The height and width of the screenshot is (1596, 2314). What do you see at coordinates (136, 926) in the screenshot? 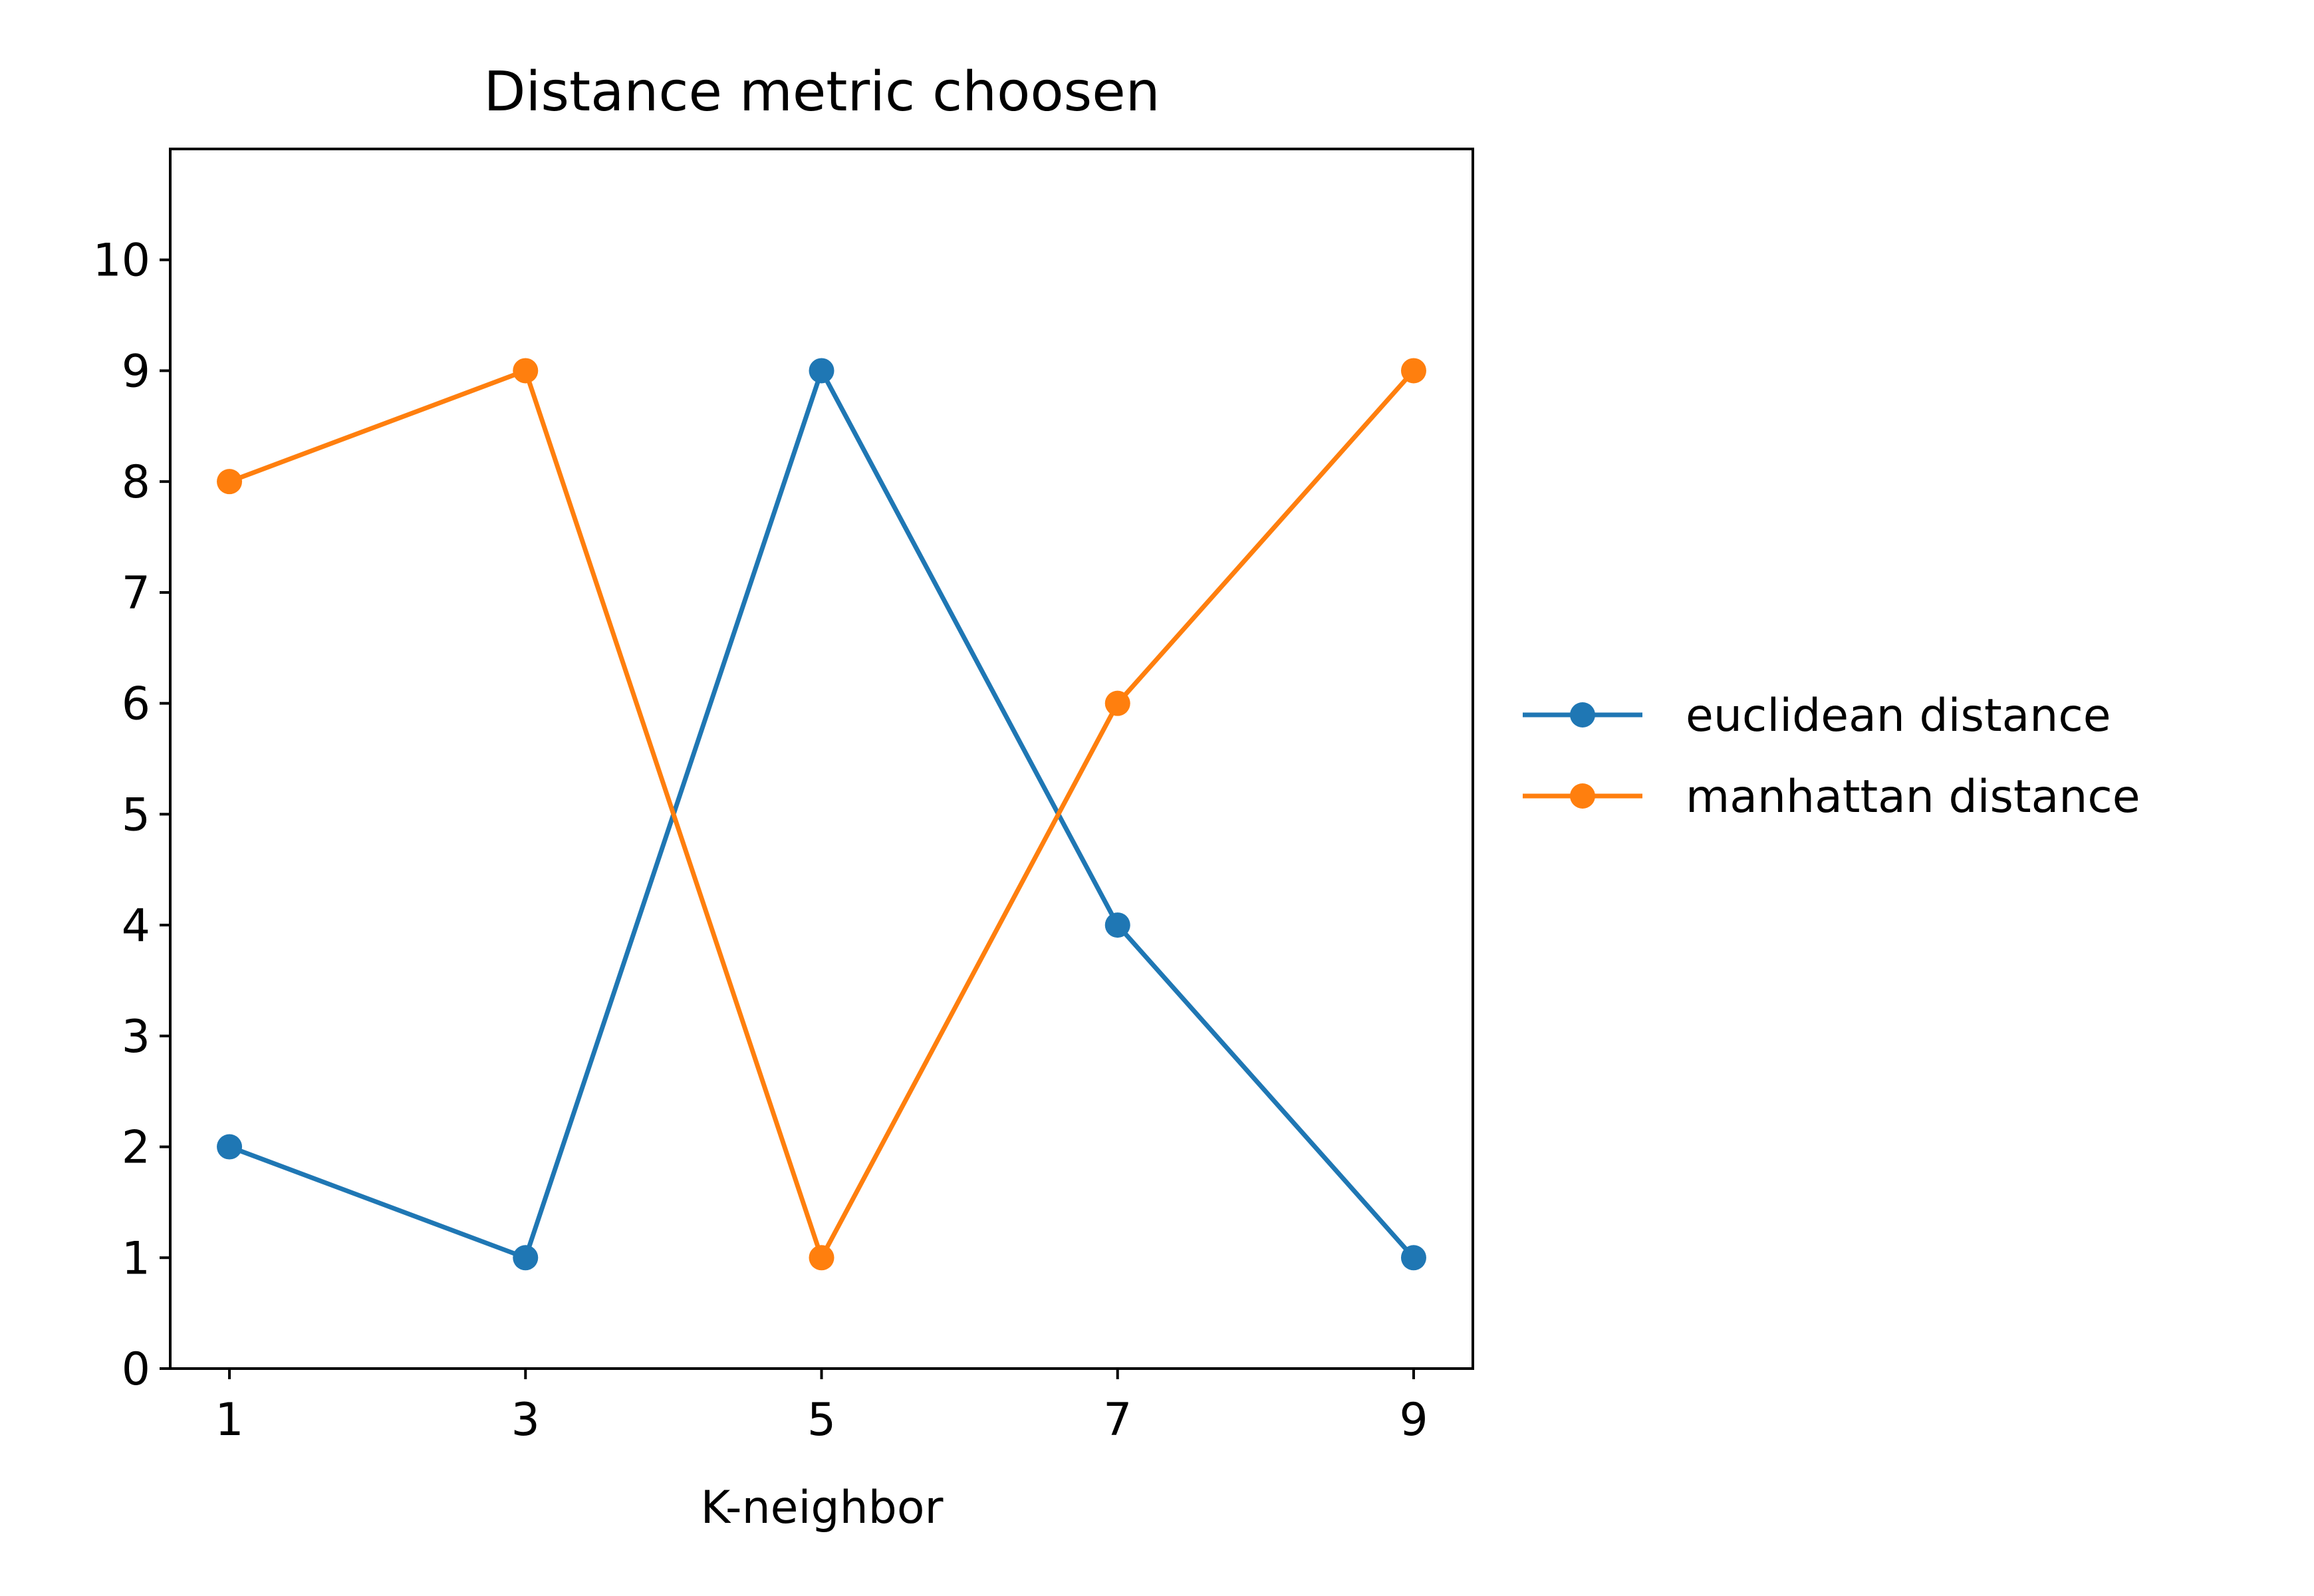
I see `y-tick-label: 4` at bounding box center [136, 926].